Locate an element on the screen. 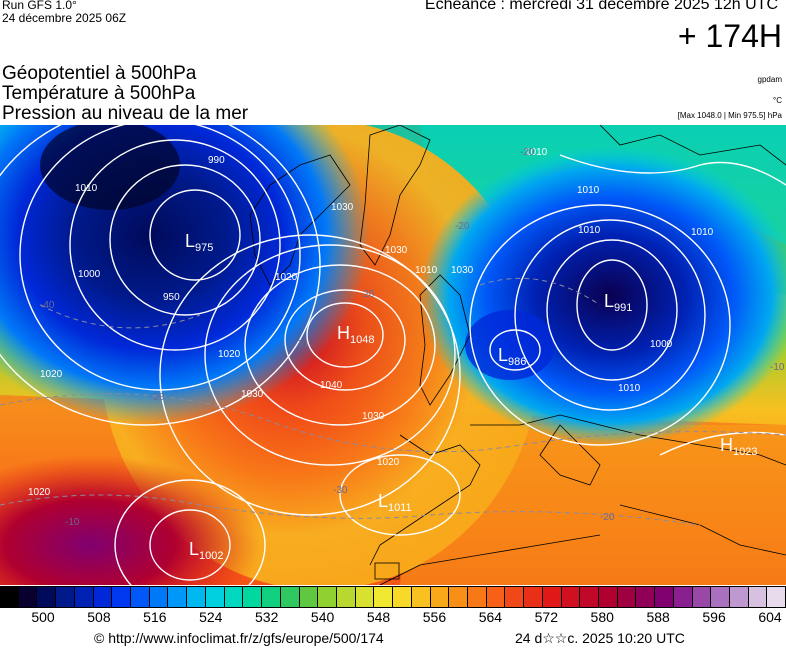 The height and width of the screenshot is (648, 786). unit-geopotential: gpdam is located at coordinates (769, 79).